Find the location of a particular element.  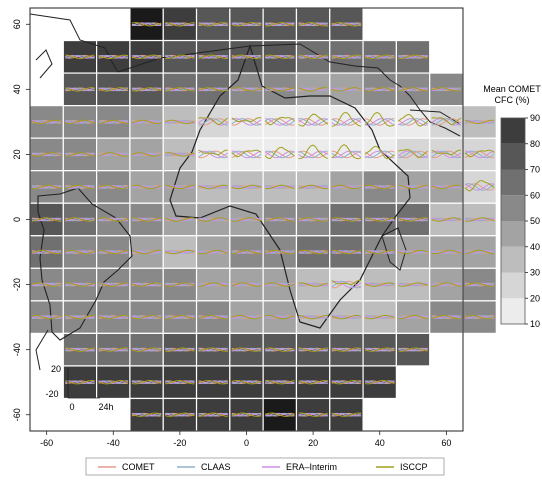

y-tick-label: 40 is located at coordinates (17, 89).